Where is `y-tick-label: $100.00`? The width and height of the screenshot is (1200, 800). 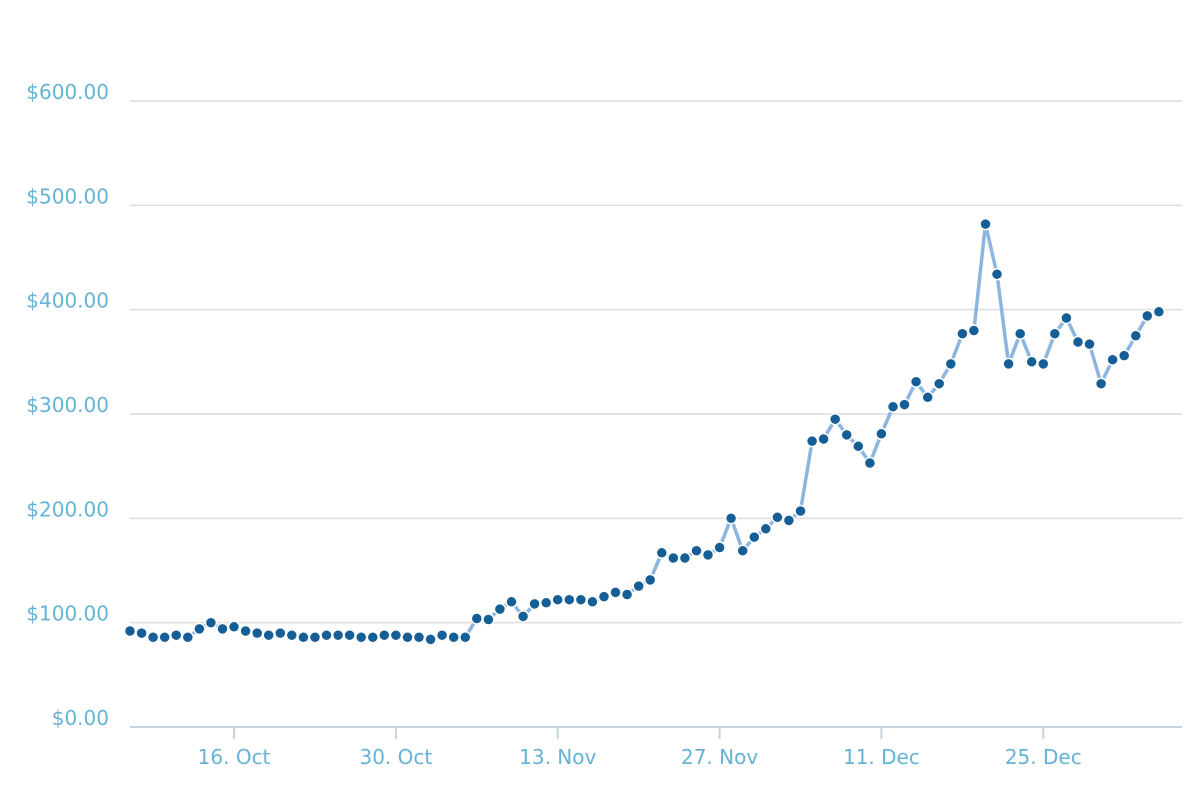
y-tick-label: $100.00 is located at coordinates (67, 614).